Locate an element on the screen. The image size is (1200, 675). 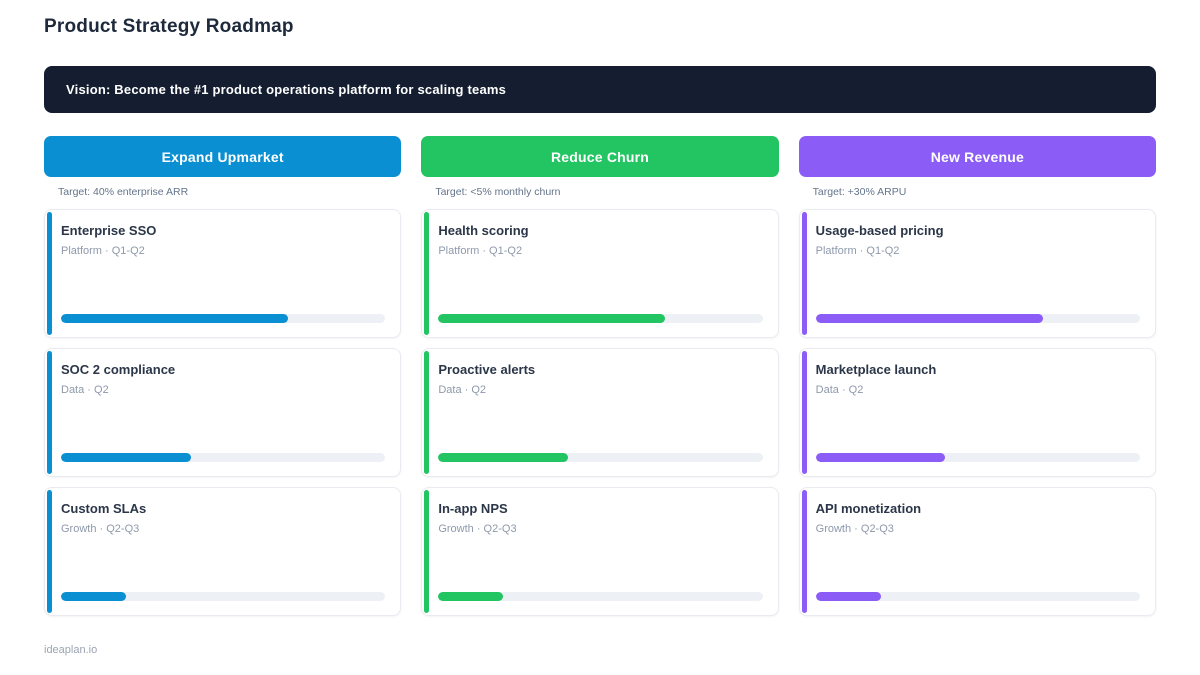
column-header-expand-upmarket: Expand Upmarket is located at coordinates (223, 156).